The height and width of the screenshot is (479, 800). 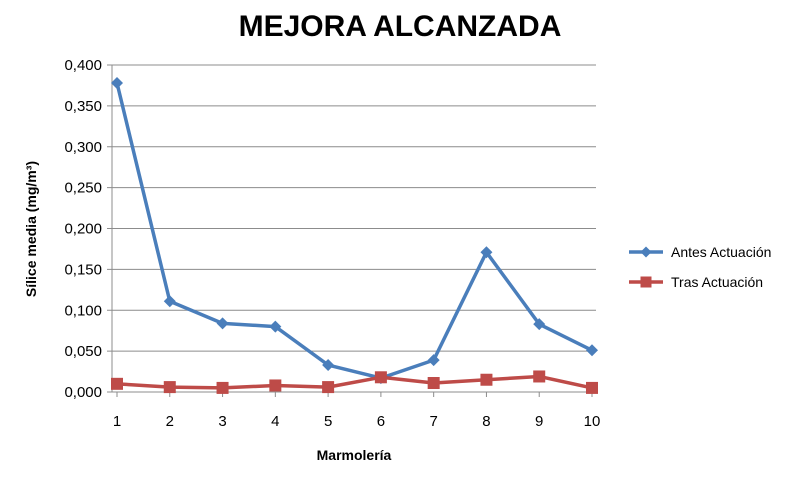 I want to click on y-tick-label: 0,100, so click(x=83, y=310).